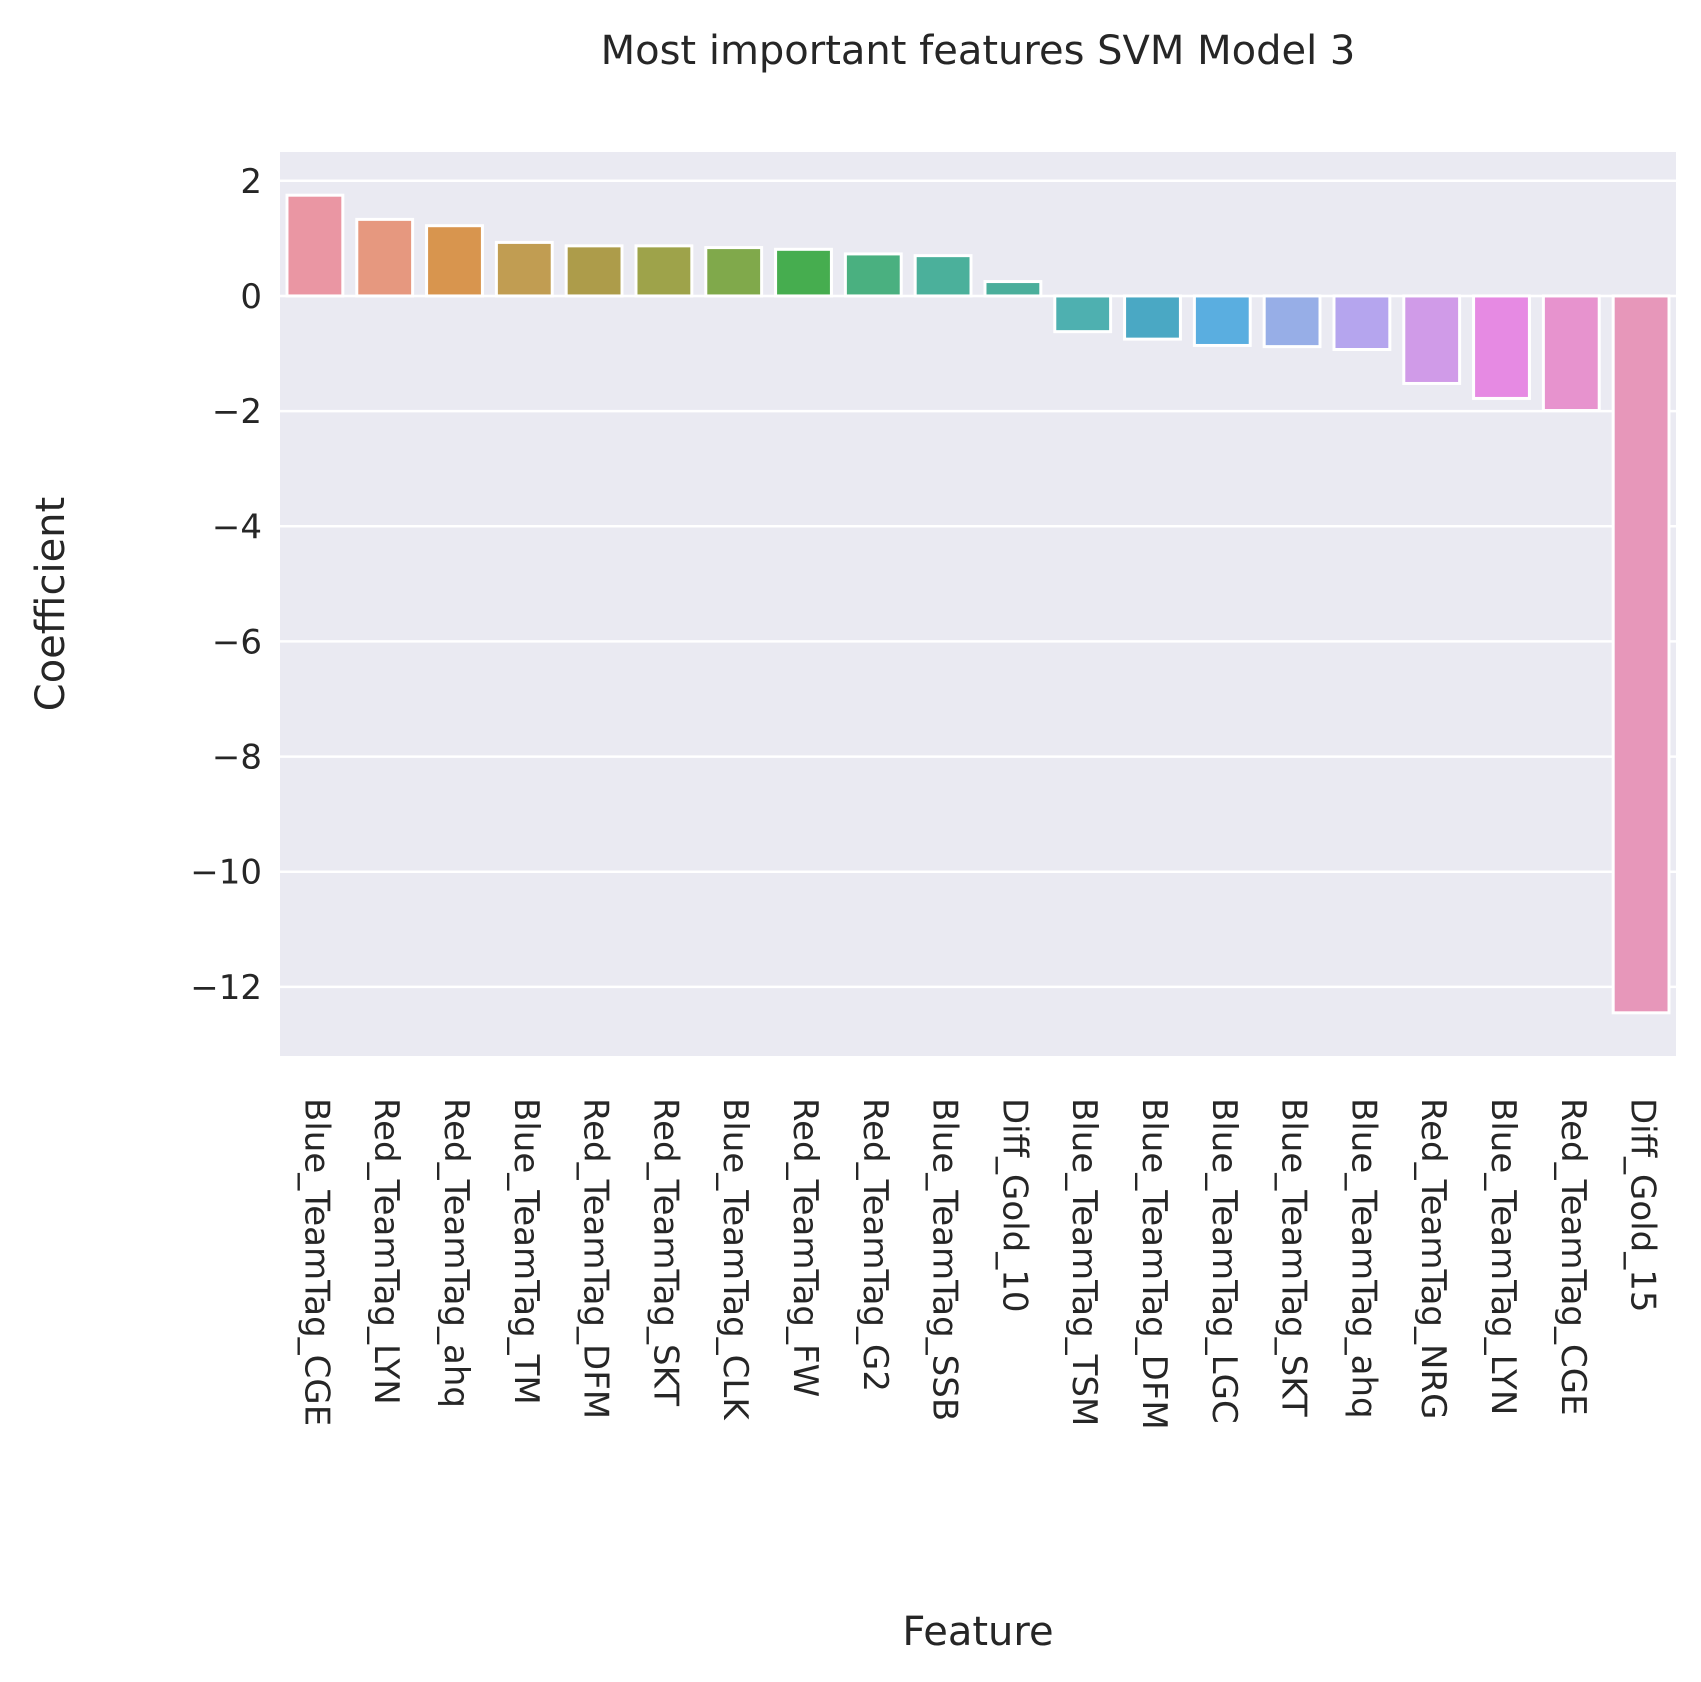 This screenshot has width=1701, height=1682. I want to click on chart-title: Most important features SVM Model 3, so click(978, 51).